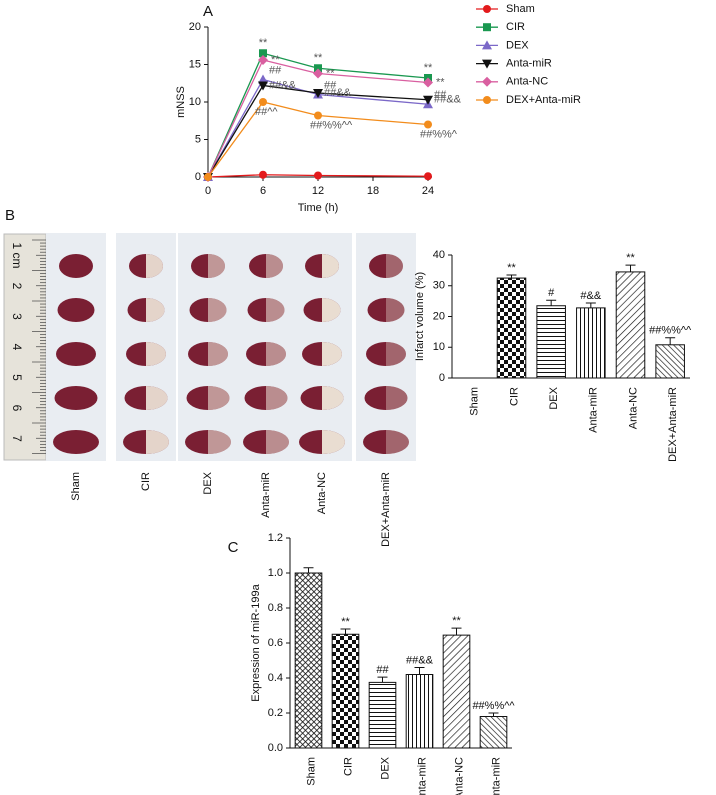 The height and width of the screenshot is (795, 716). I want to click on legend-label: DEX, so click(517, 45).